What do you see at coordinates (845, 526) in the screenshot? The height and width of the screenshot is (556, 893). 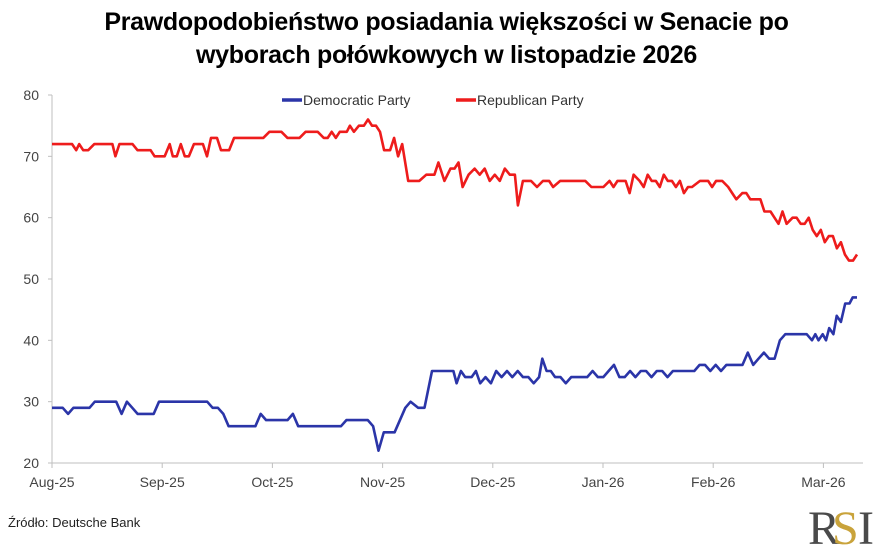 I see `logo-letter-s: S` at bounding box center [845, 526].